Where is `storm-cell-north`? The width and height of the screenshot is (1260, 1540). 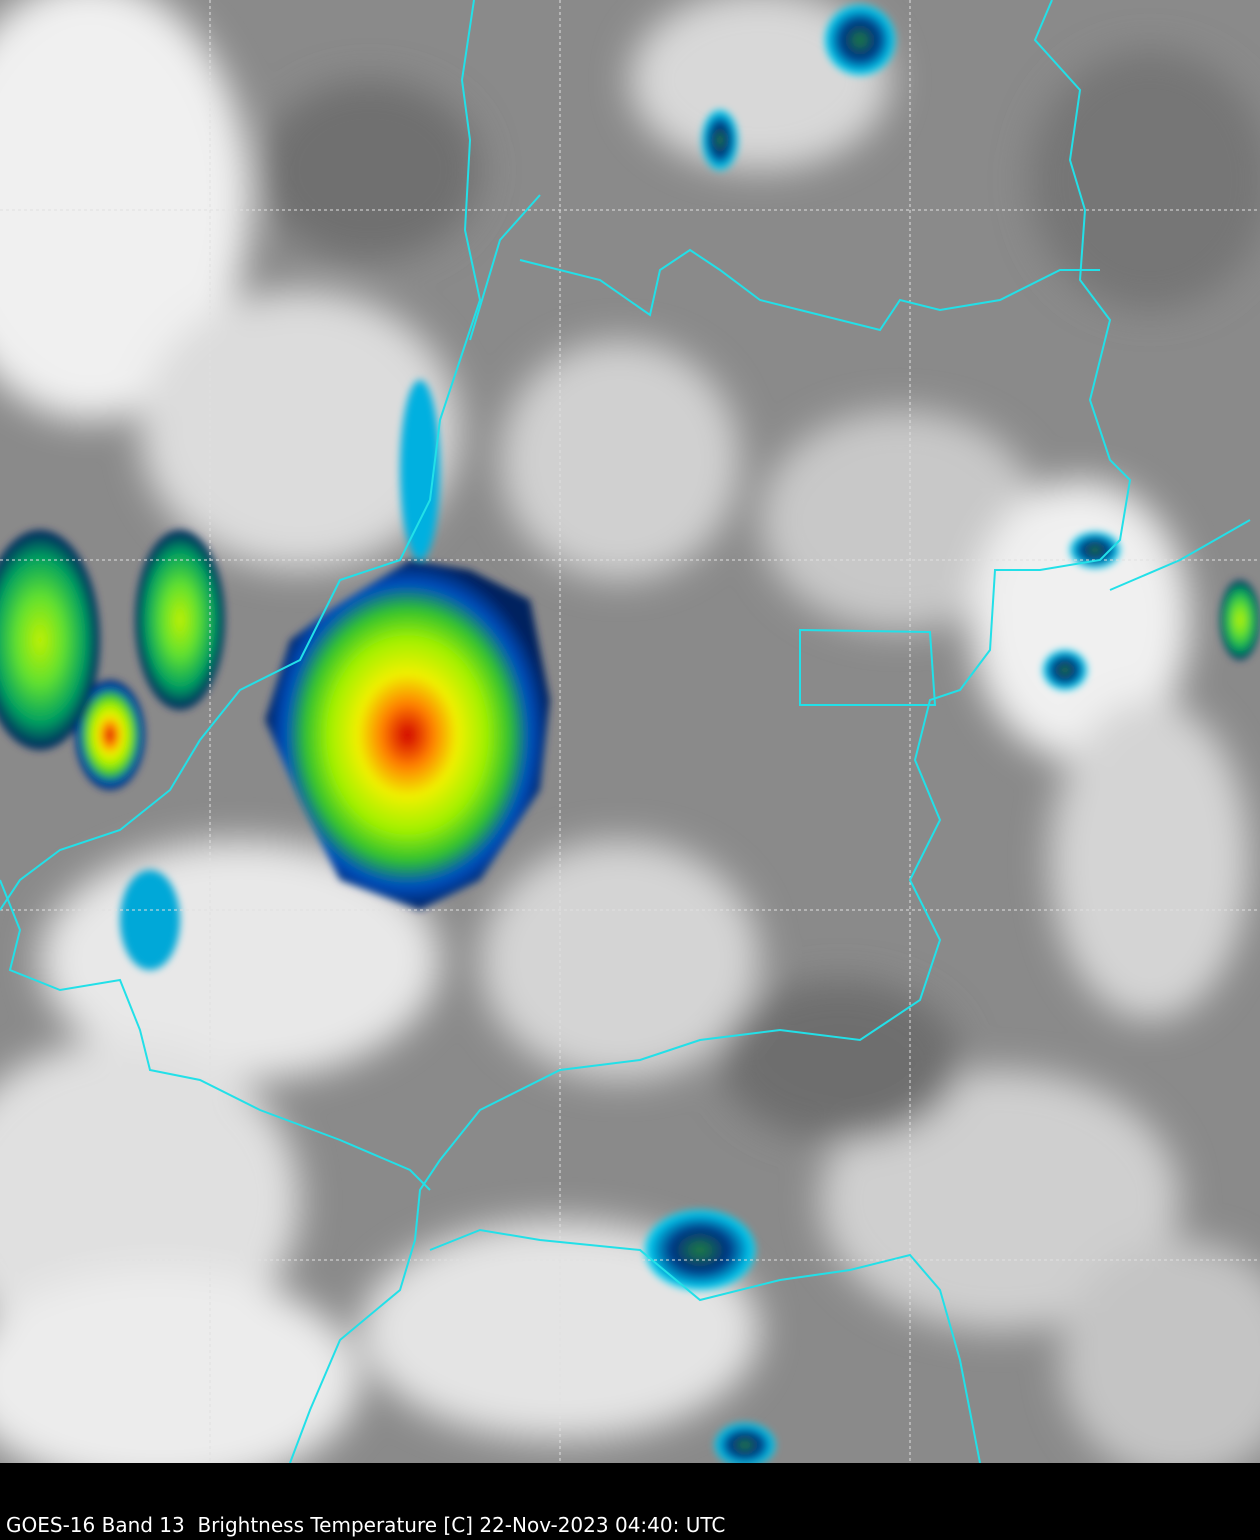
storm-cell-north is located at coordinates (860, 40).